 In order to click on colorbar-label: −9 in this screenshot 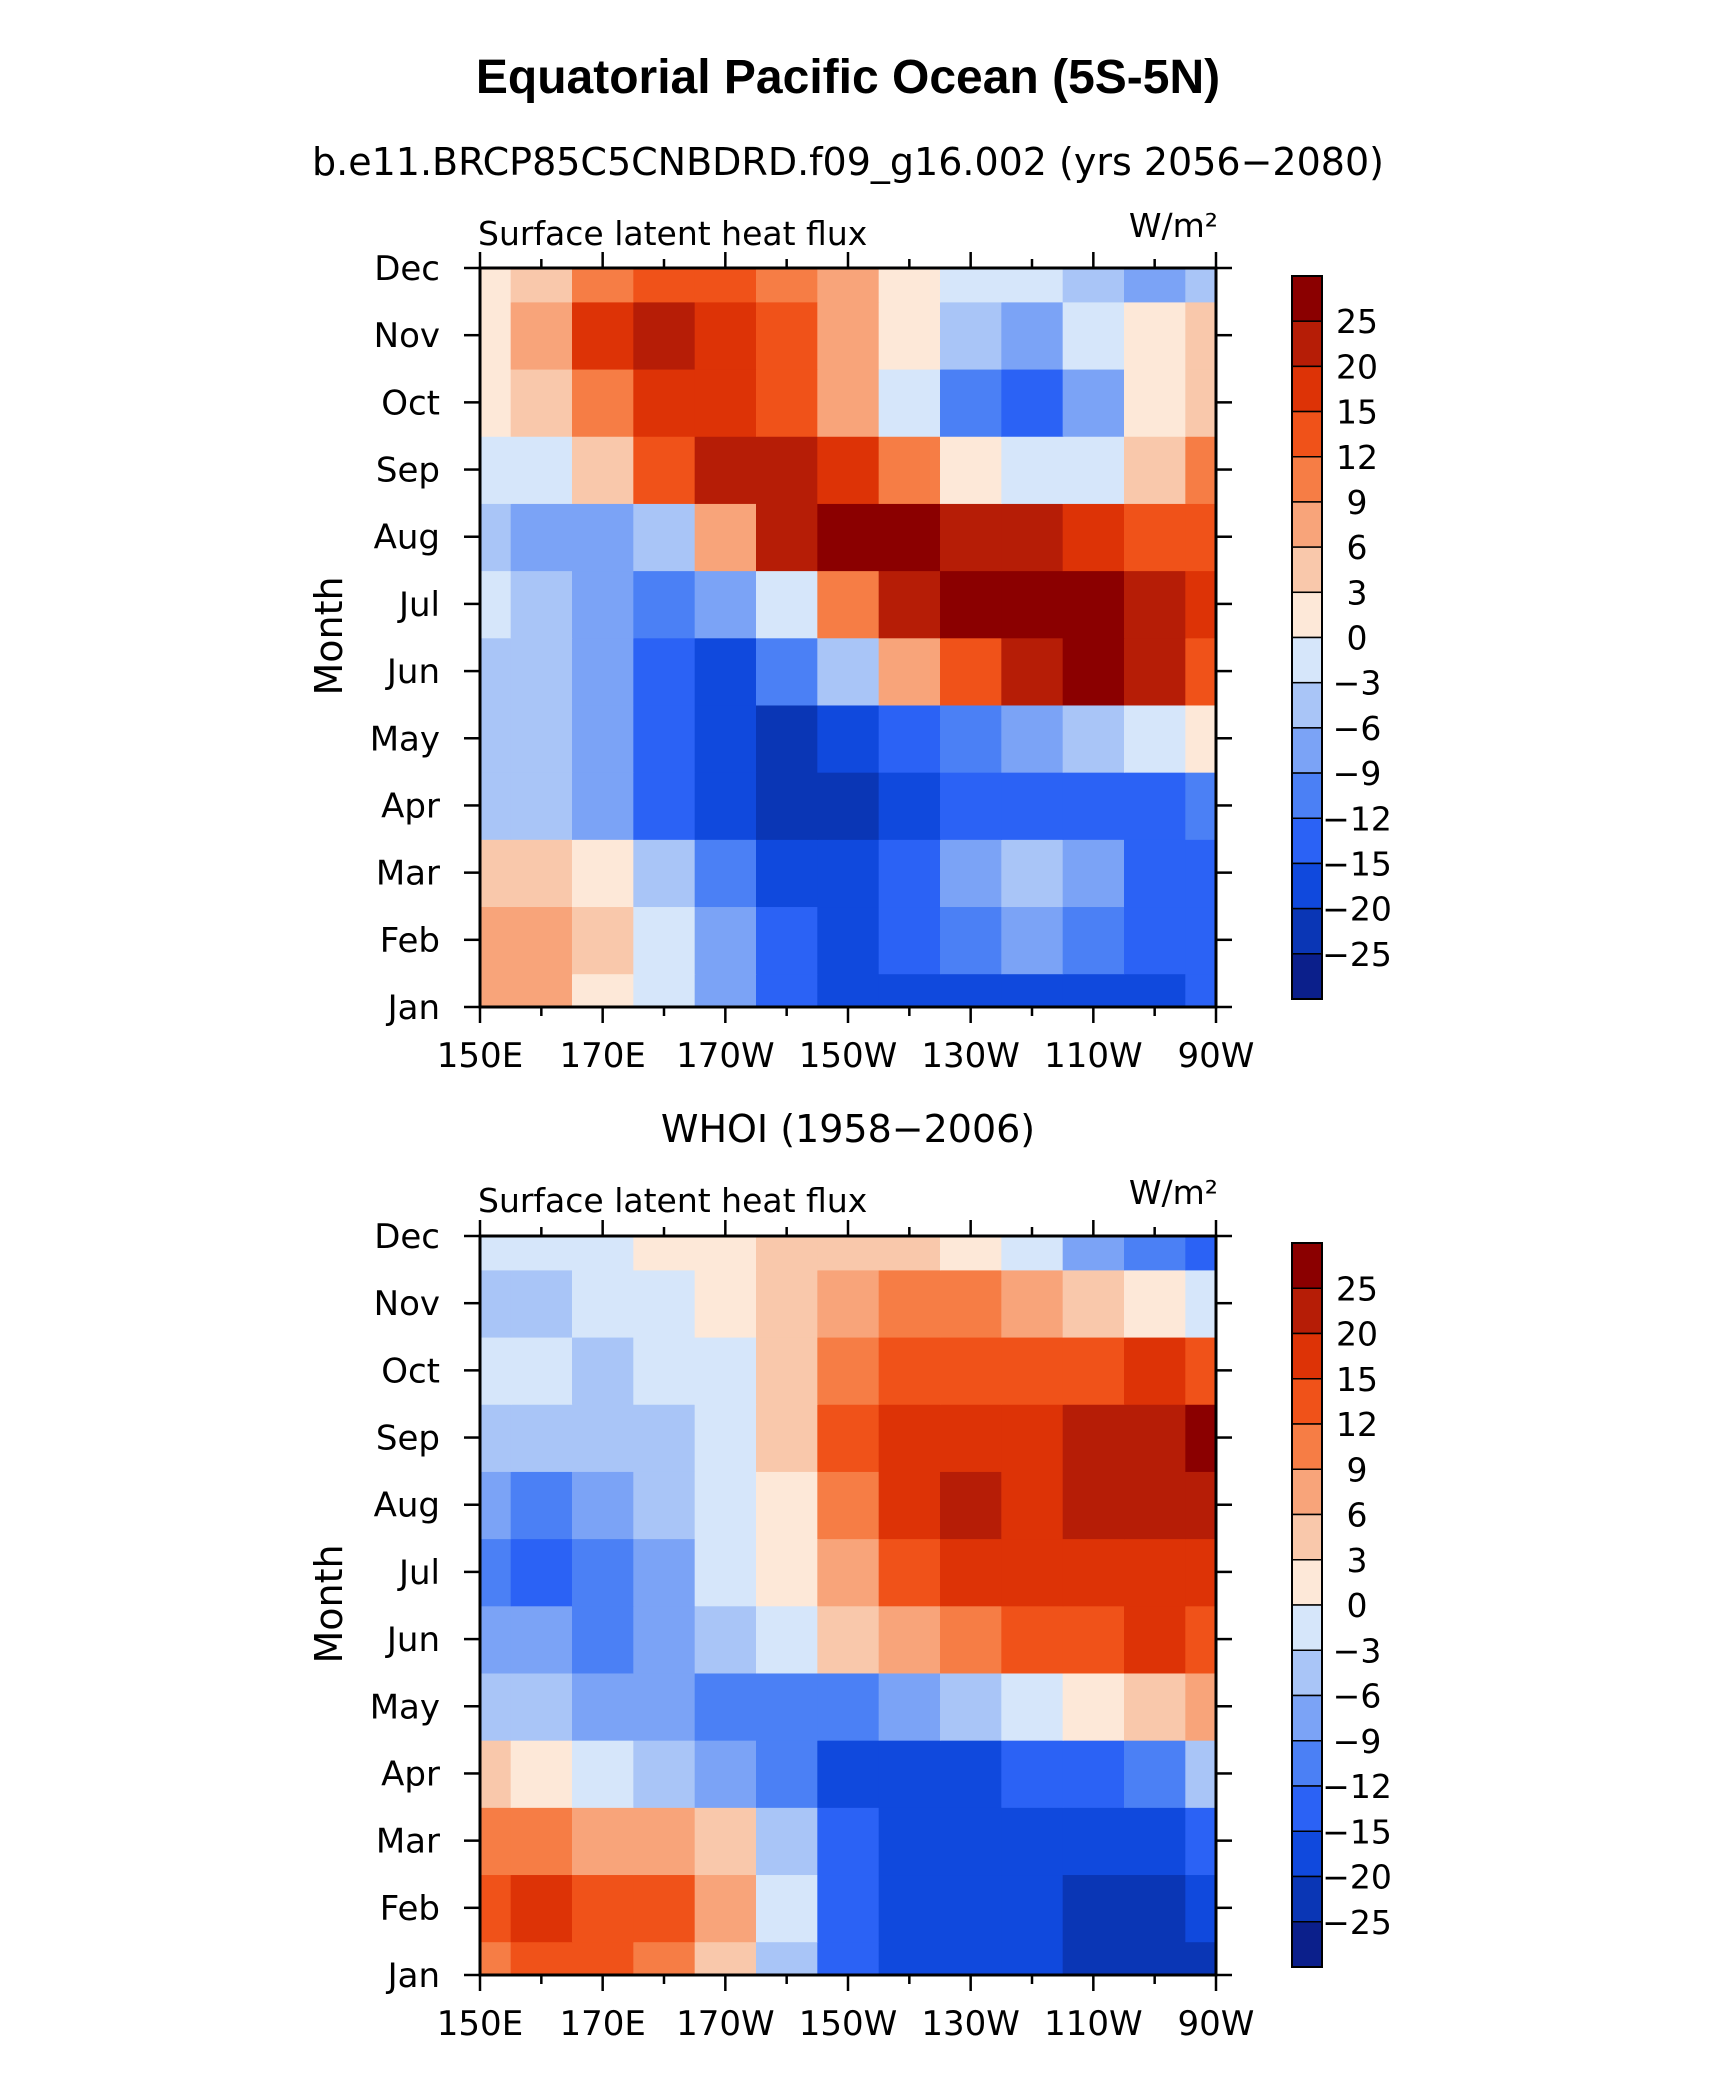, I will do `click(1357, 773)`.